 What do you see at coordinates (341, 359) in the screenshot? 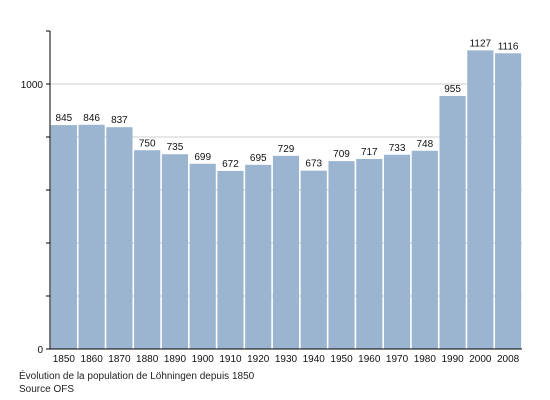
I see `x-tick-label: 1950` at bounding box center [341, 359].